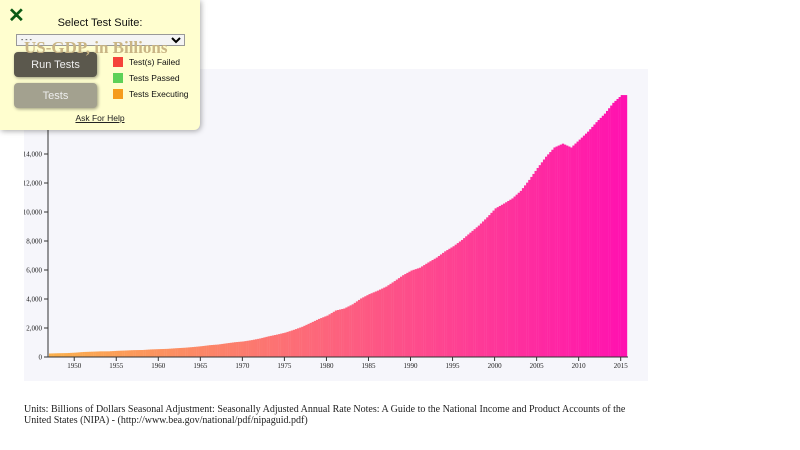  Describe the element at coordinates (158, 366) in the screenshot. I see `x-tick-label: 1960` at that location.